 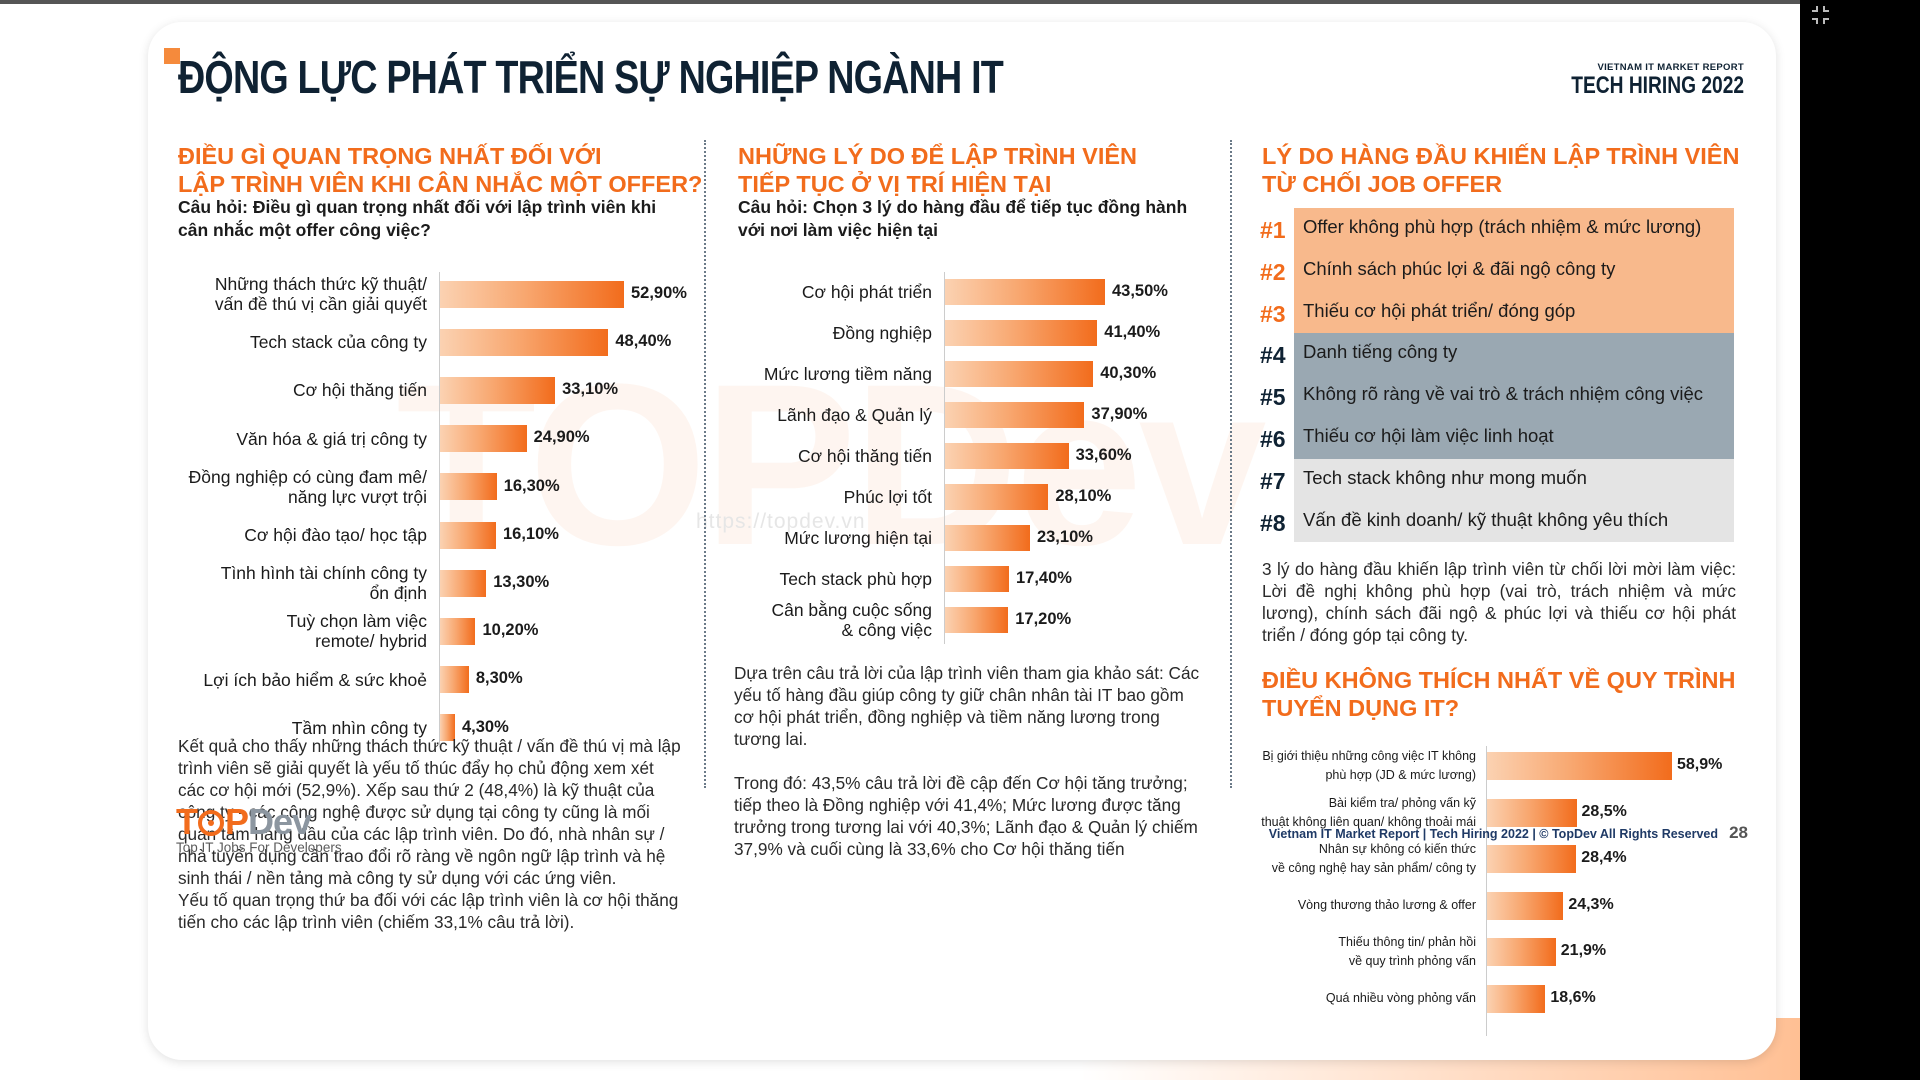 What do you see at coordinates (1670, 67) in the screenshot?
I see `report-brand-subtitle: VIETNAM IT MARKET REPORT` at bounding box center [1670, 67].